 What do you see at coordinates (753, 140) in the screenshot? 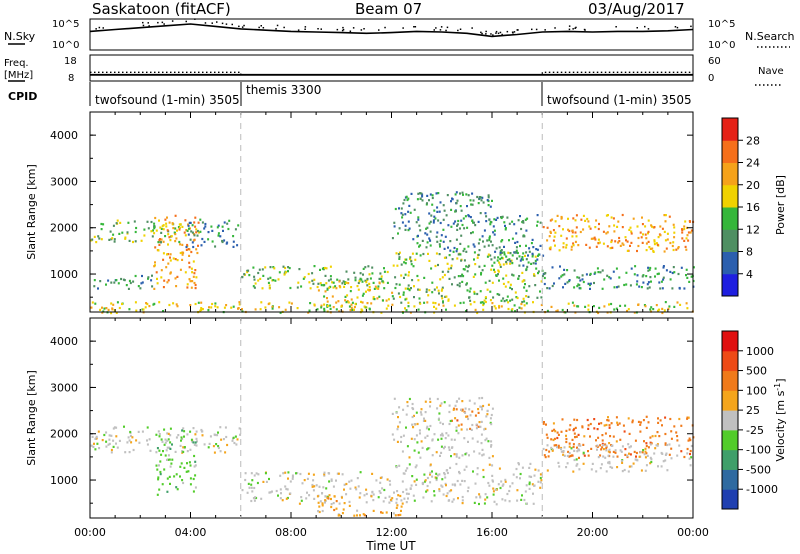
I see `colorbar-tick-label: 28` at bounding box center [753, 140].